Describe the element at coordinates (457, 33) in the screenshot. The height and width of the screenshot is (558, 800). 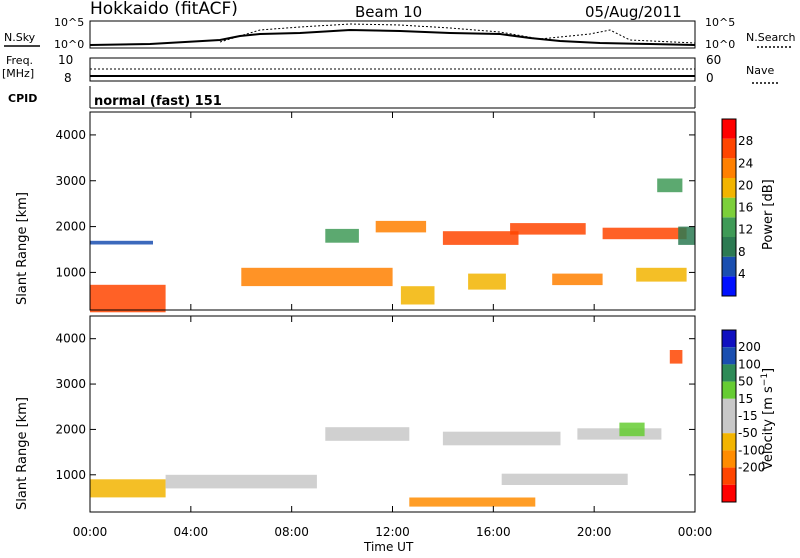
I see `noise-search-trace` at that location.